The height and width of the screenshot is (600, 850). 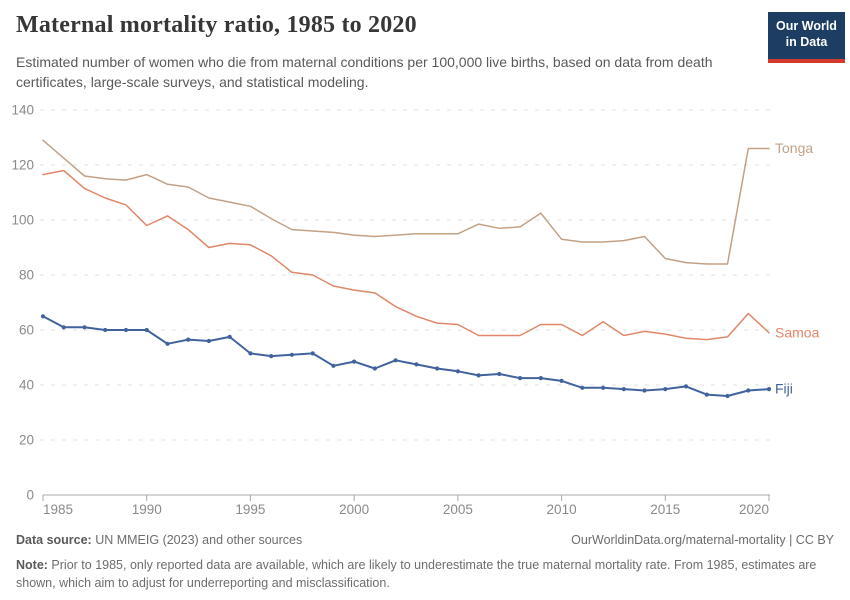 I want to click on marker-fiji-2018, so click(x=727, y=396).